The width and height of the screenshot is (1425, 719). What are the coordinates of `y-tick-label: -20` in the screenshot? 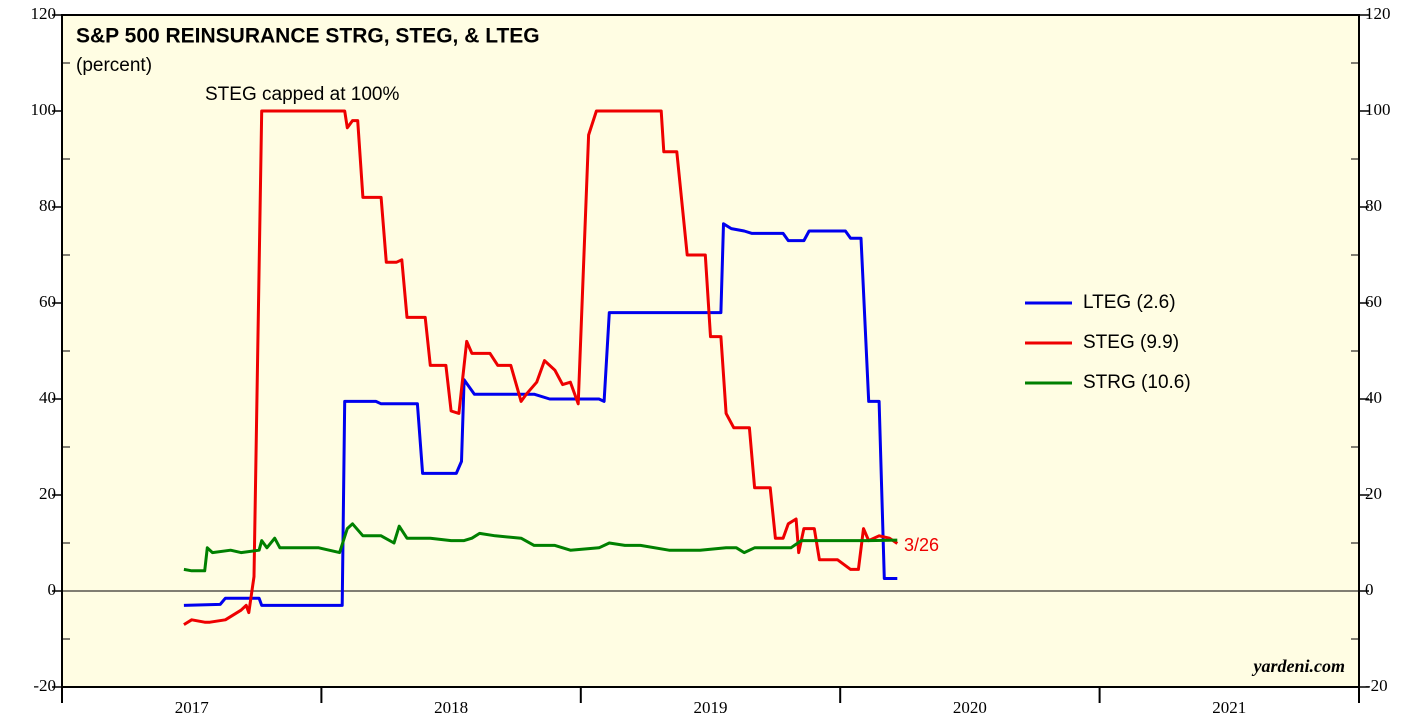 It's located at (44, 685).